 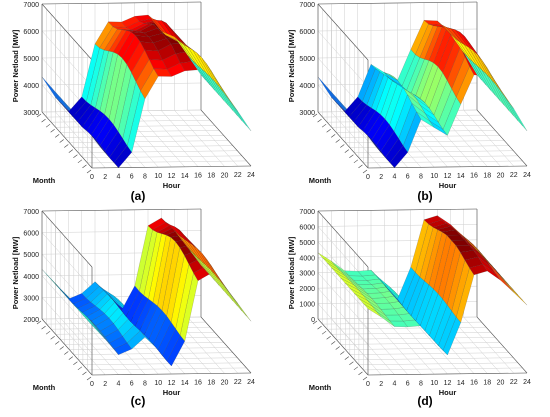 I want to click on panel-caption: (a), so click(x=138, y=196).